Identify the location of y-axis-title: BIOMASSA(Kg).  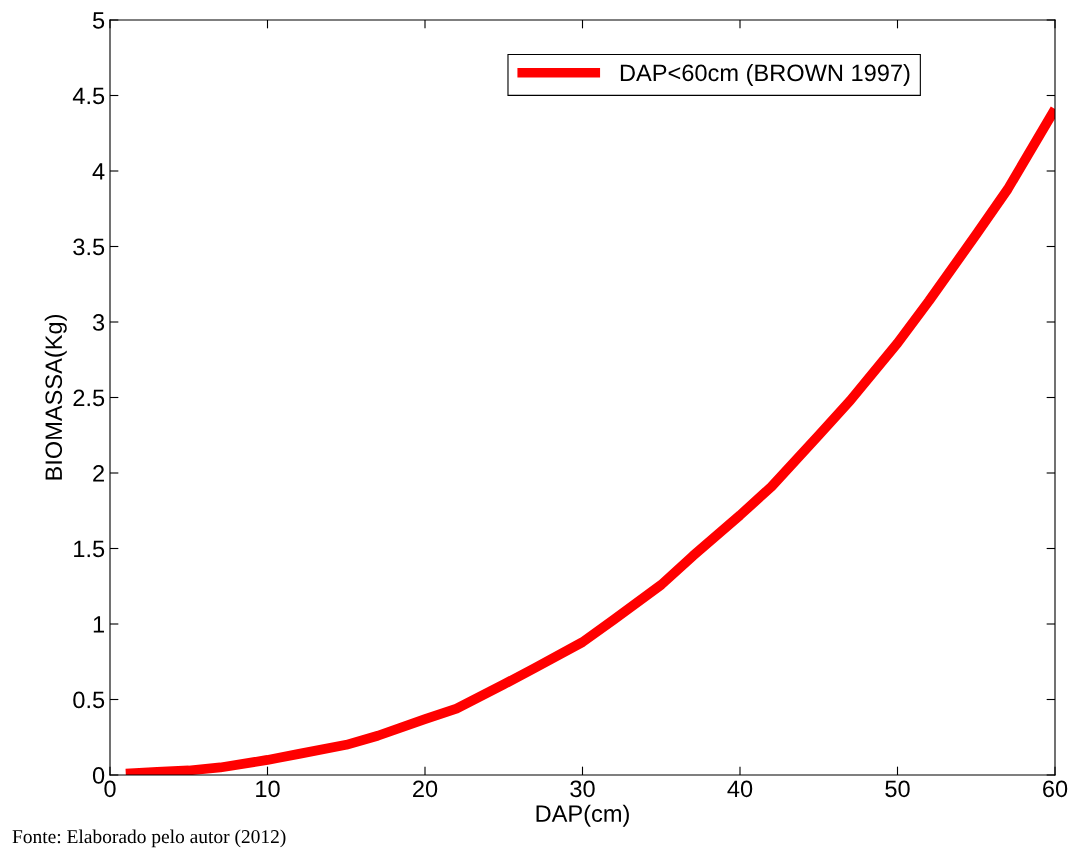
(55, 397).